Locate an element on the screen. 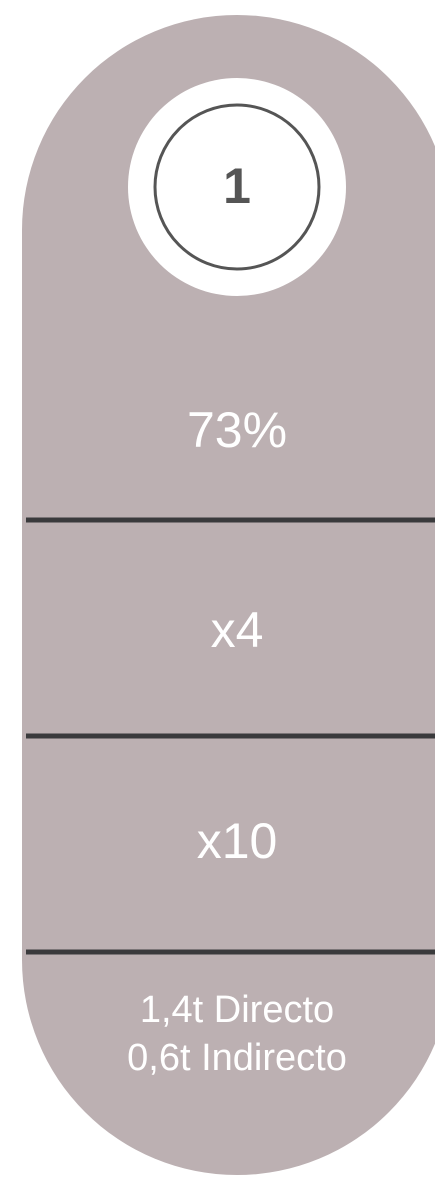 Image resolution: width=435 pixels, height=1179 pixels. badge-ring is located at coordinates (237, 187).